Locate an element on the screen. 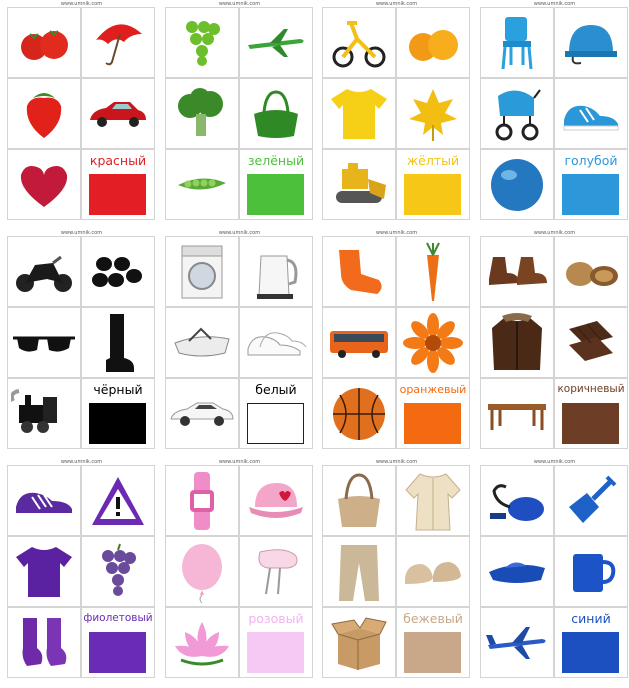 This screenshot has width=629, height=688. boot-icon is located at coordinates (120, 342).